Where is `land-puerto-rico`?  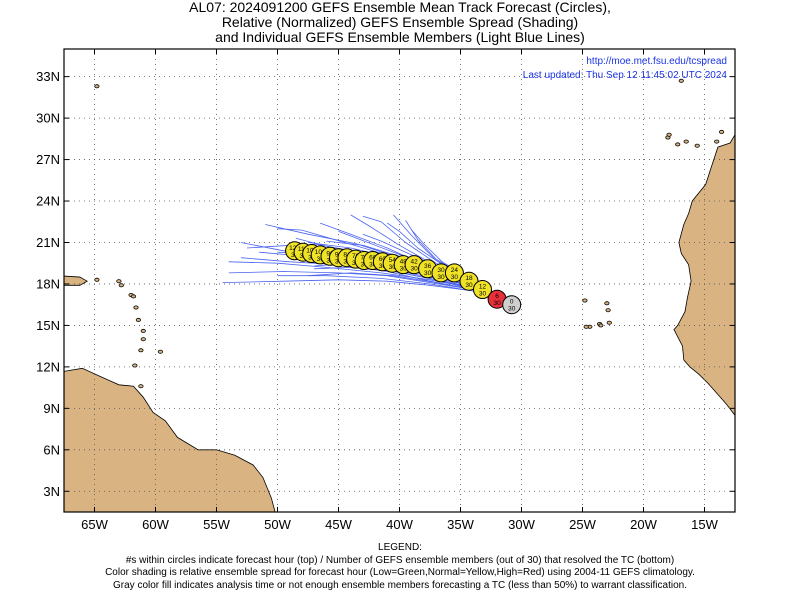
land-puerto-rico is located at coordinates (76, 280).